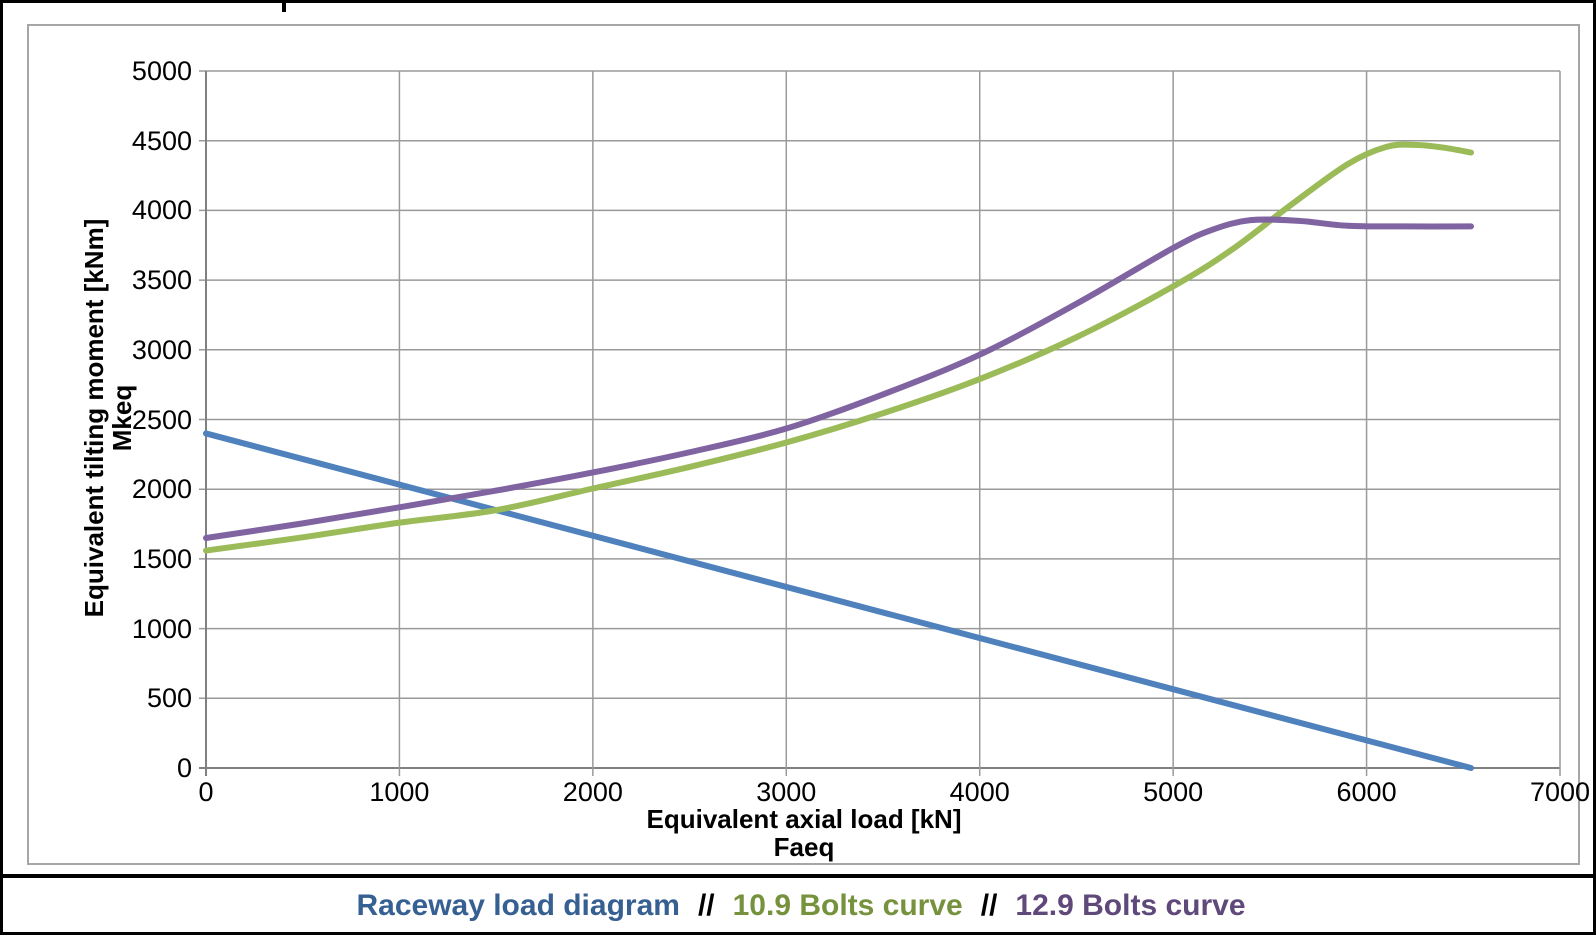 The width and height of the screenshot is (1596, 935). I want to click on y-tick-label: 1000, so click(161, 628).